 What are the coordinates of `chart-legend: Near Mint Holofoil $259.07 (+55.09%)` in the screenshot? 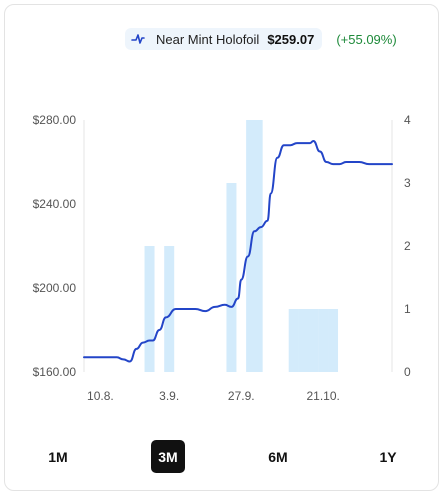 It's located at (261, 39).